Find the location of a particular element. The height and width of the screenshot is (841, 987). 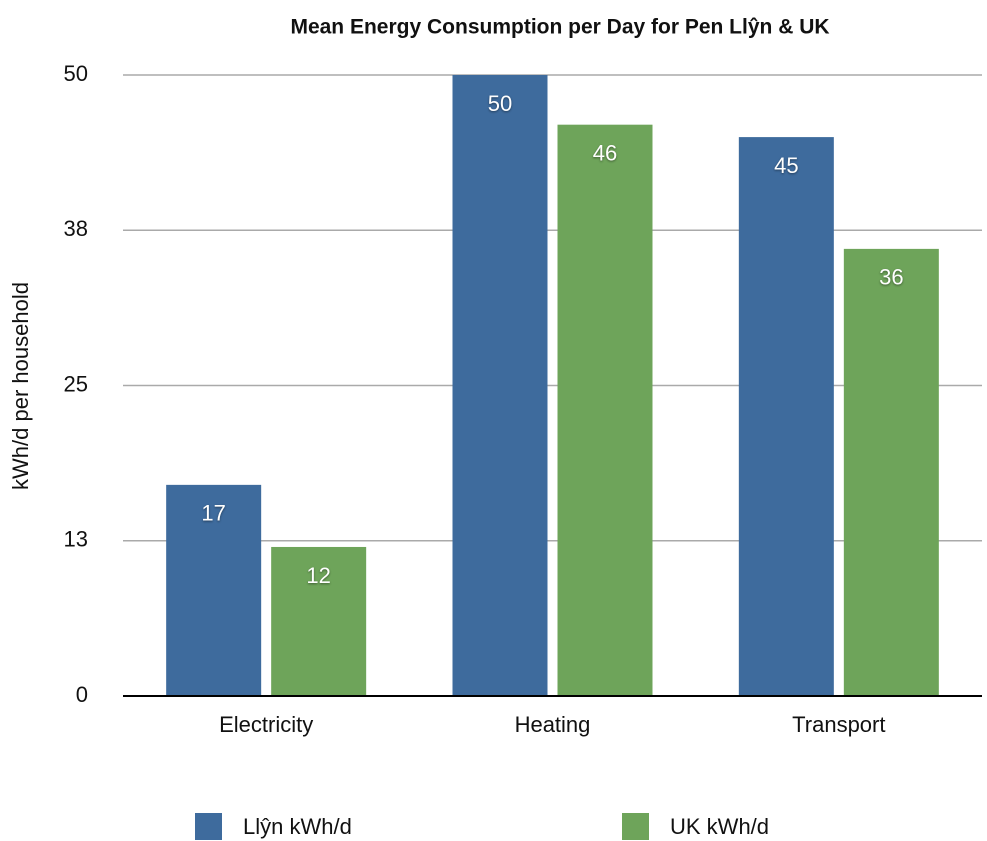

value-label: 50 is located at coordinates (500, 103).